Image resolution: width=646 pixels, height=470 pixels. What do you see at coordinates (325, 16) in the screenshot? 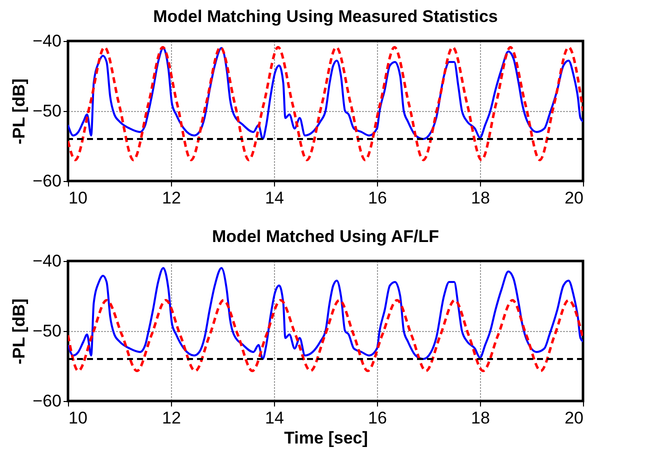
I see `chart-title: Model Matching Using Measured Statistics` at bounding box center [325, 16].